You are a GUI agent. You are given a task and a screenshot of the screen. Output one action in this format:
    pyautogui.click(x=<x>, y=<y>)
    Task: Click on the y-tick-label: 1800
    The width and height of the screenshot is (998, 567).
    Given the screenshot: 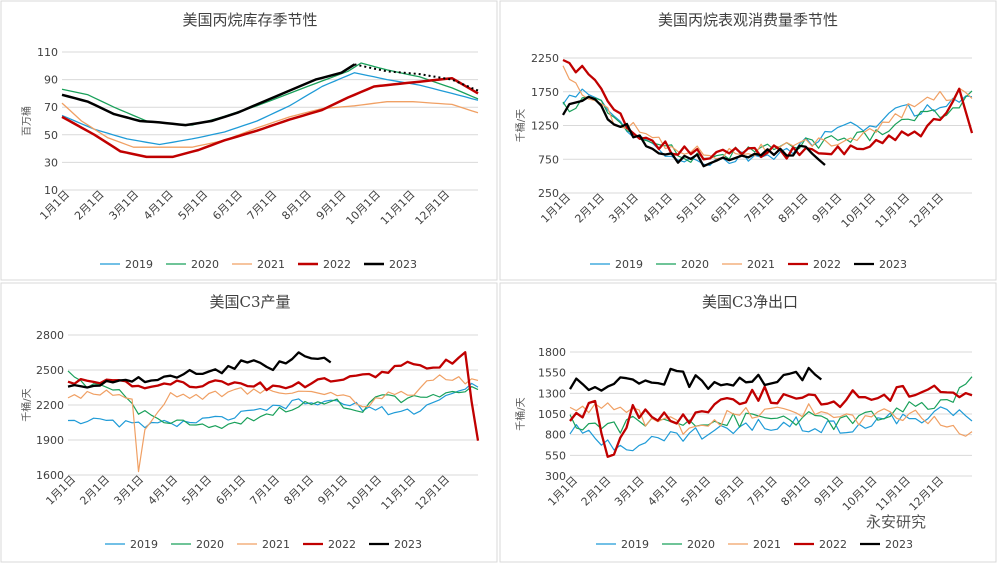 What is the action you would take?
    pyautogui.click(x=552, y=352)
    